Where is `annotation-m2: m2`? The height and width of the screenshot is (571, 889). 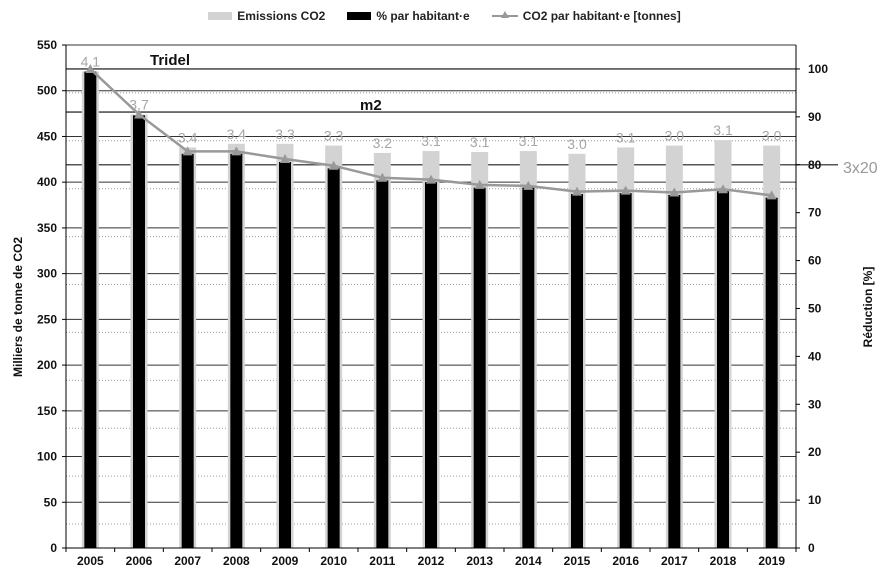 annotation-m2: m2 is located at coordinates (371, 105).